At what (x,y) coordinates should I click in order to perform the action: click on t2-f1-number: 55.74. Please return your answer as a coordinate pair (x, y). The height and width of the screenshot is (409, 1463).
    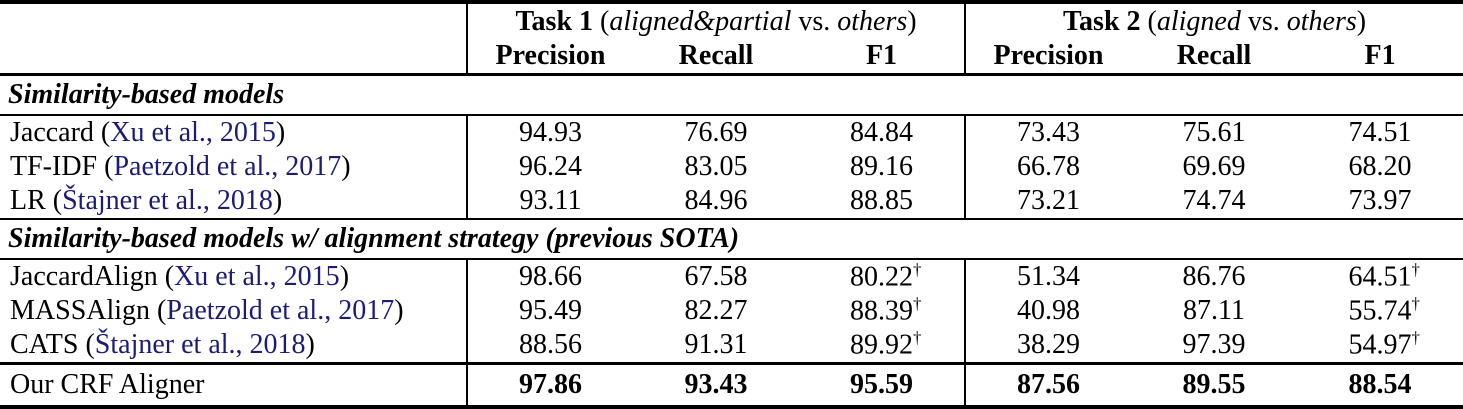
    Looking at the image, I should click on (1380, 311).